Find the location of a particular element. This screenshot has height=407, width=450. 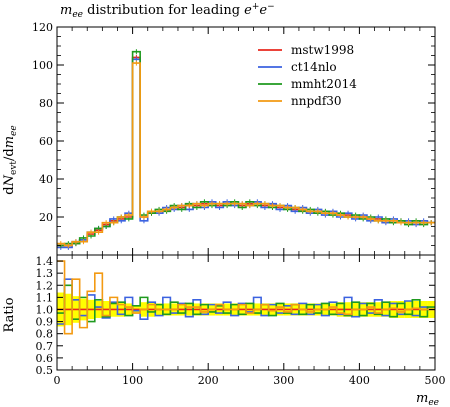

y-tick-label: 100 is located at coordinates (42, 65).